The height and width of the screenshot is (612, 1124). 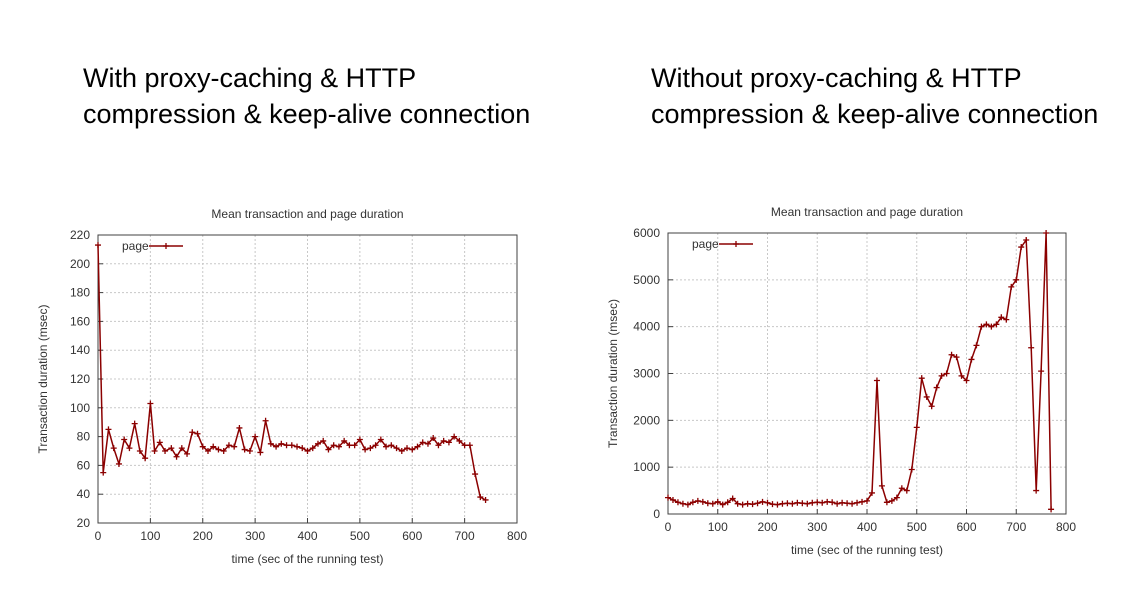 What do you see at coordinates (80, 408) in the screenshot?
I see `y-tick-label: 100` at bounding box center [80, 408].